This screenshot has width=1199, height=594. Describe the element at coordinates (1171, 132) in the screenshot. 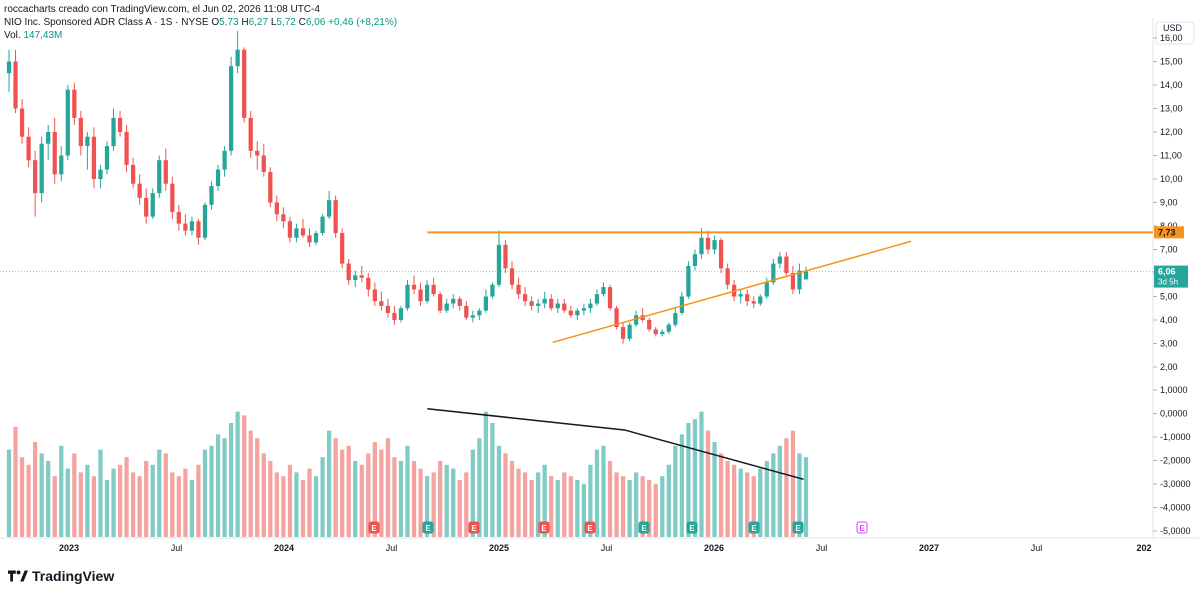

I see `price-tick-label: 12,00` at that location.